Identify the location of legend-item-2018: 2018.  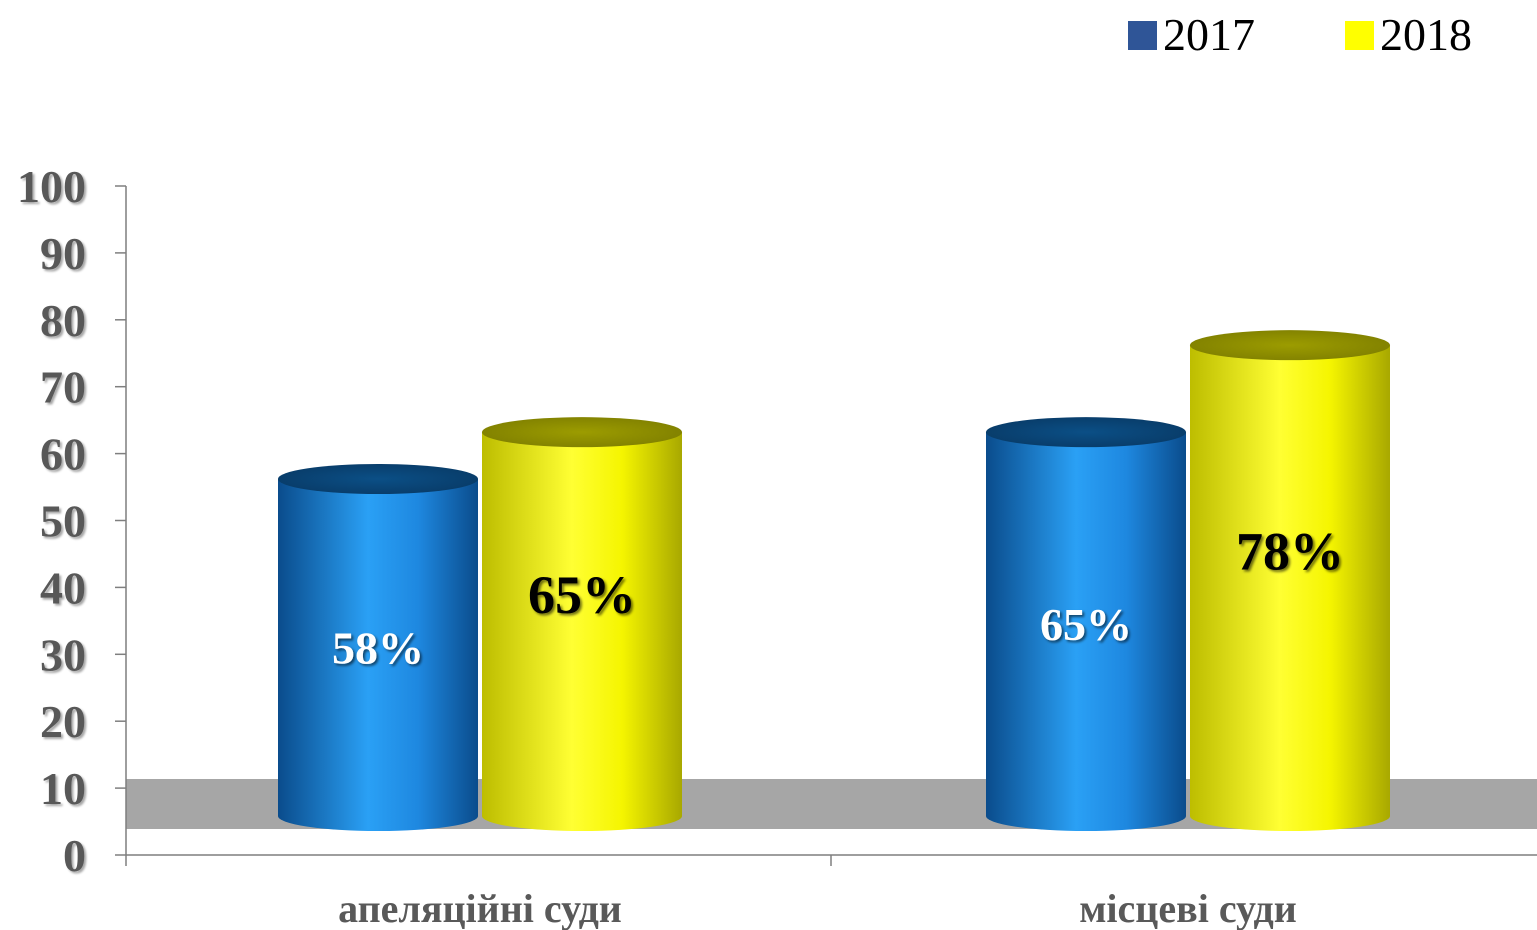
(1408, 35).